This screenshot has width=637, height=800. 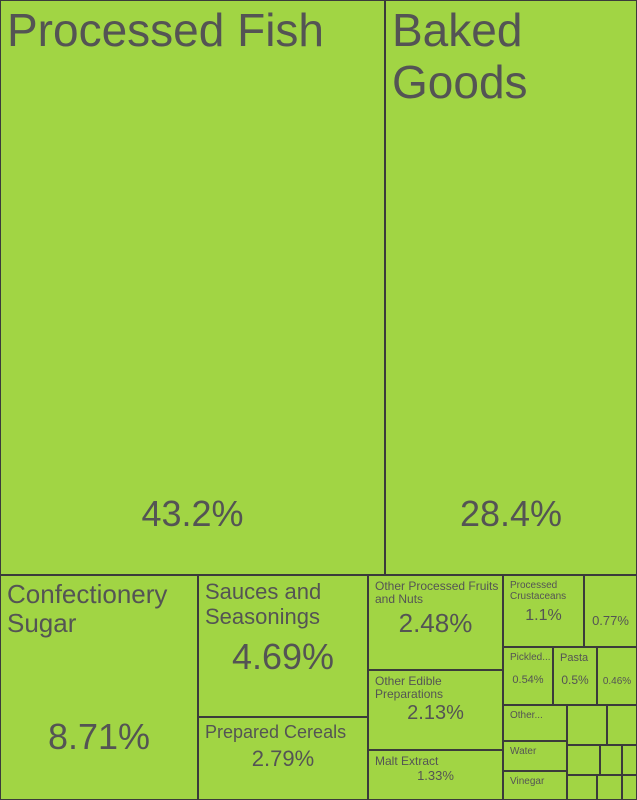 I want to click on treemap-tile-label: Sauces and Seasonings, so click(x=263, y=604).